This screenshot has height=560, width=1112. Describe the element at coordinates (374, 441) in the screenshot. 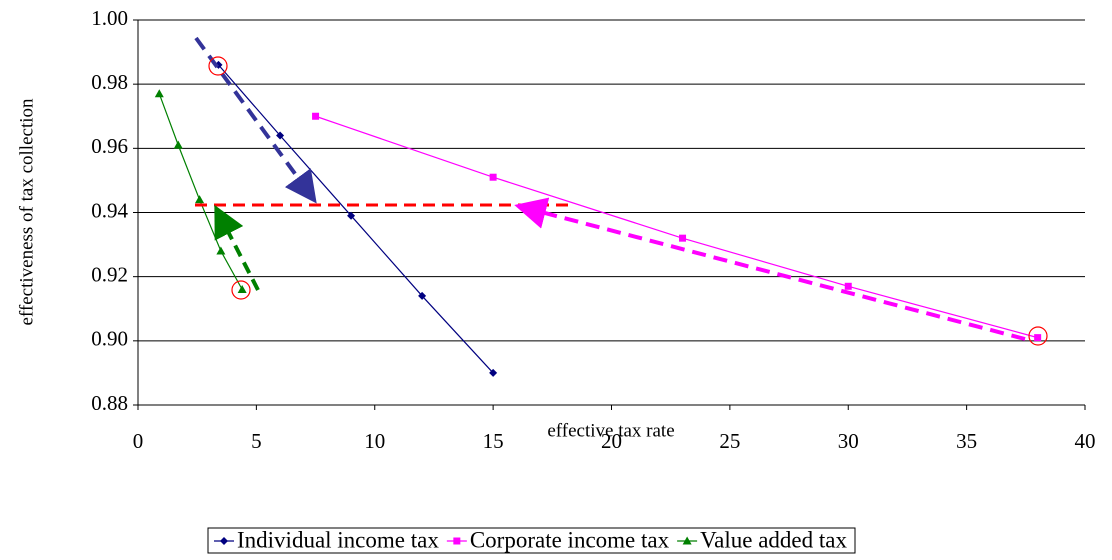

I see `x-tick-label: 10` at that location.